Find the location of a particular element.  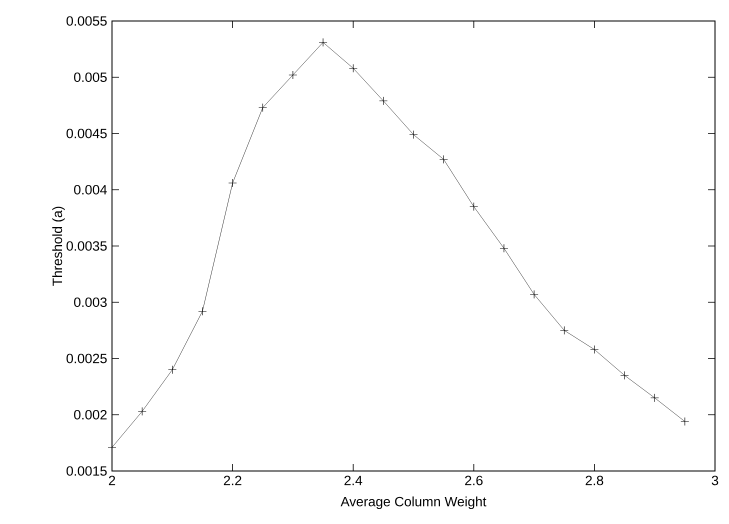

y-tick-label: 0.002 is located at coordinates (90, 415).